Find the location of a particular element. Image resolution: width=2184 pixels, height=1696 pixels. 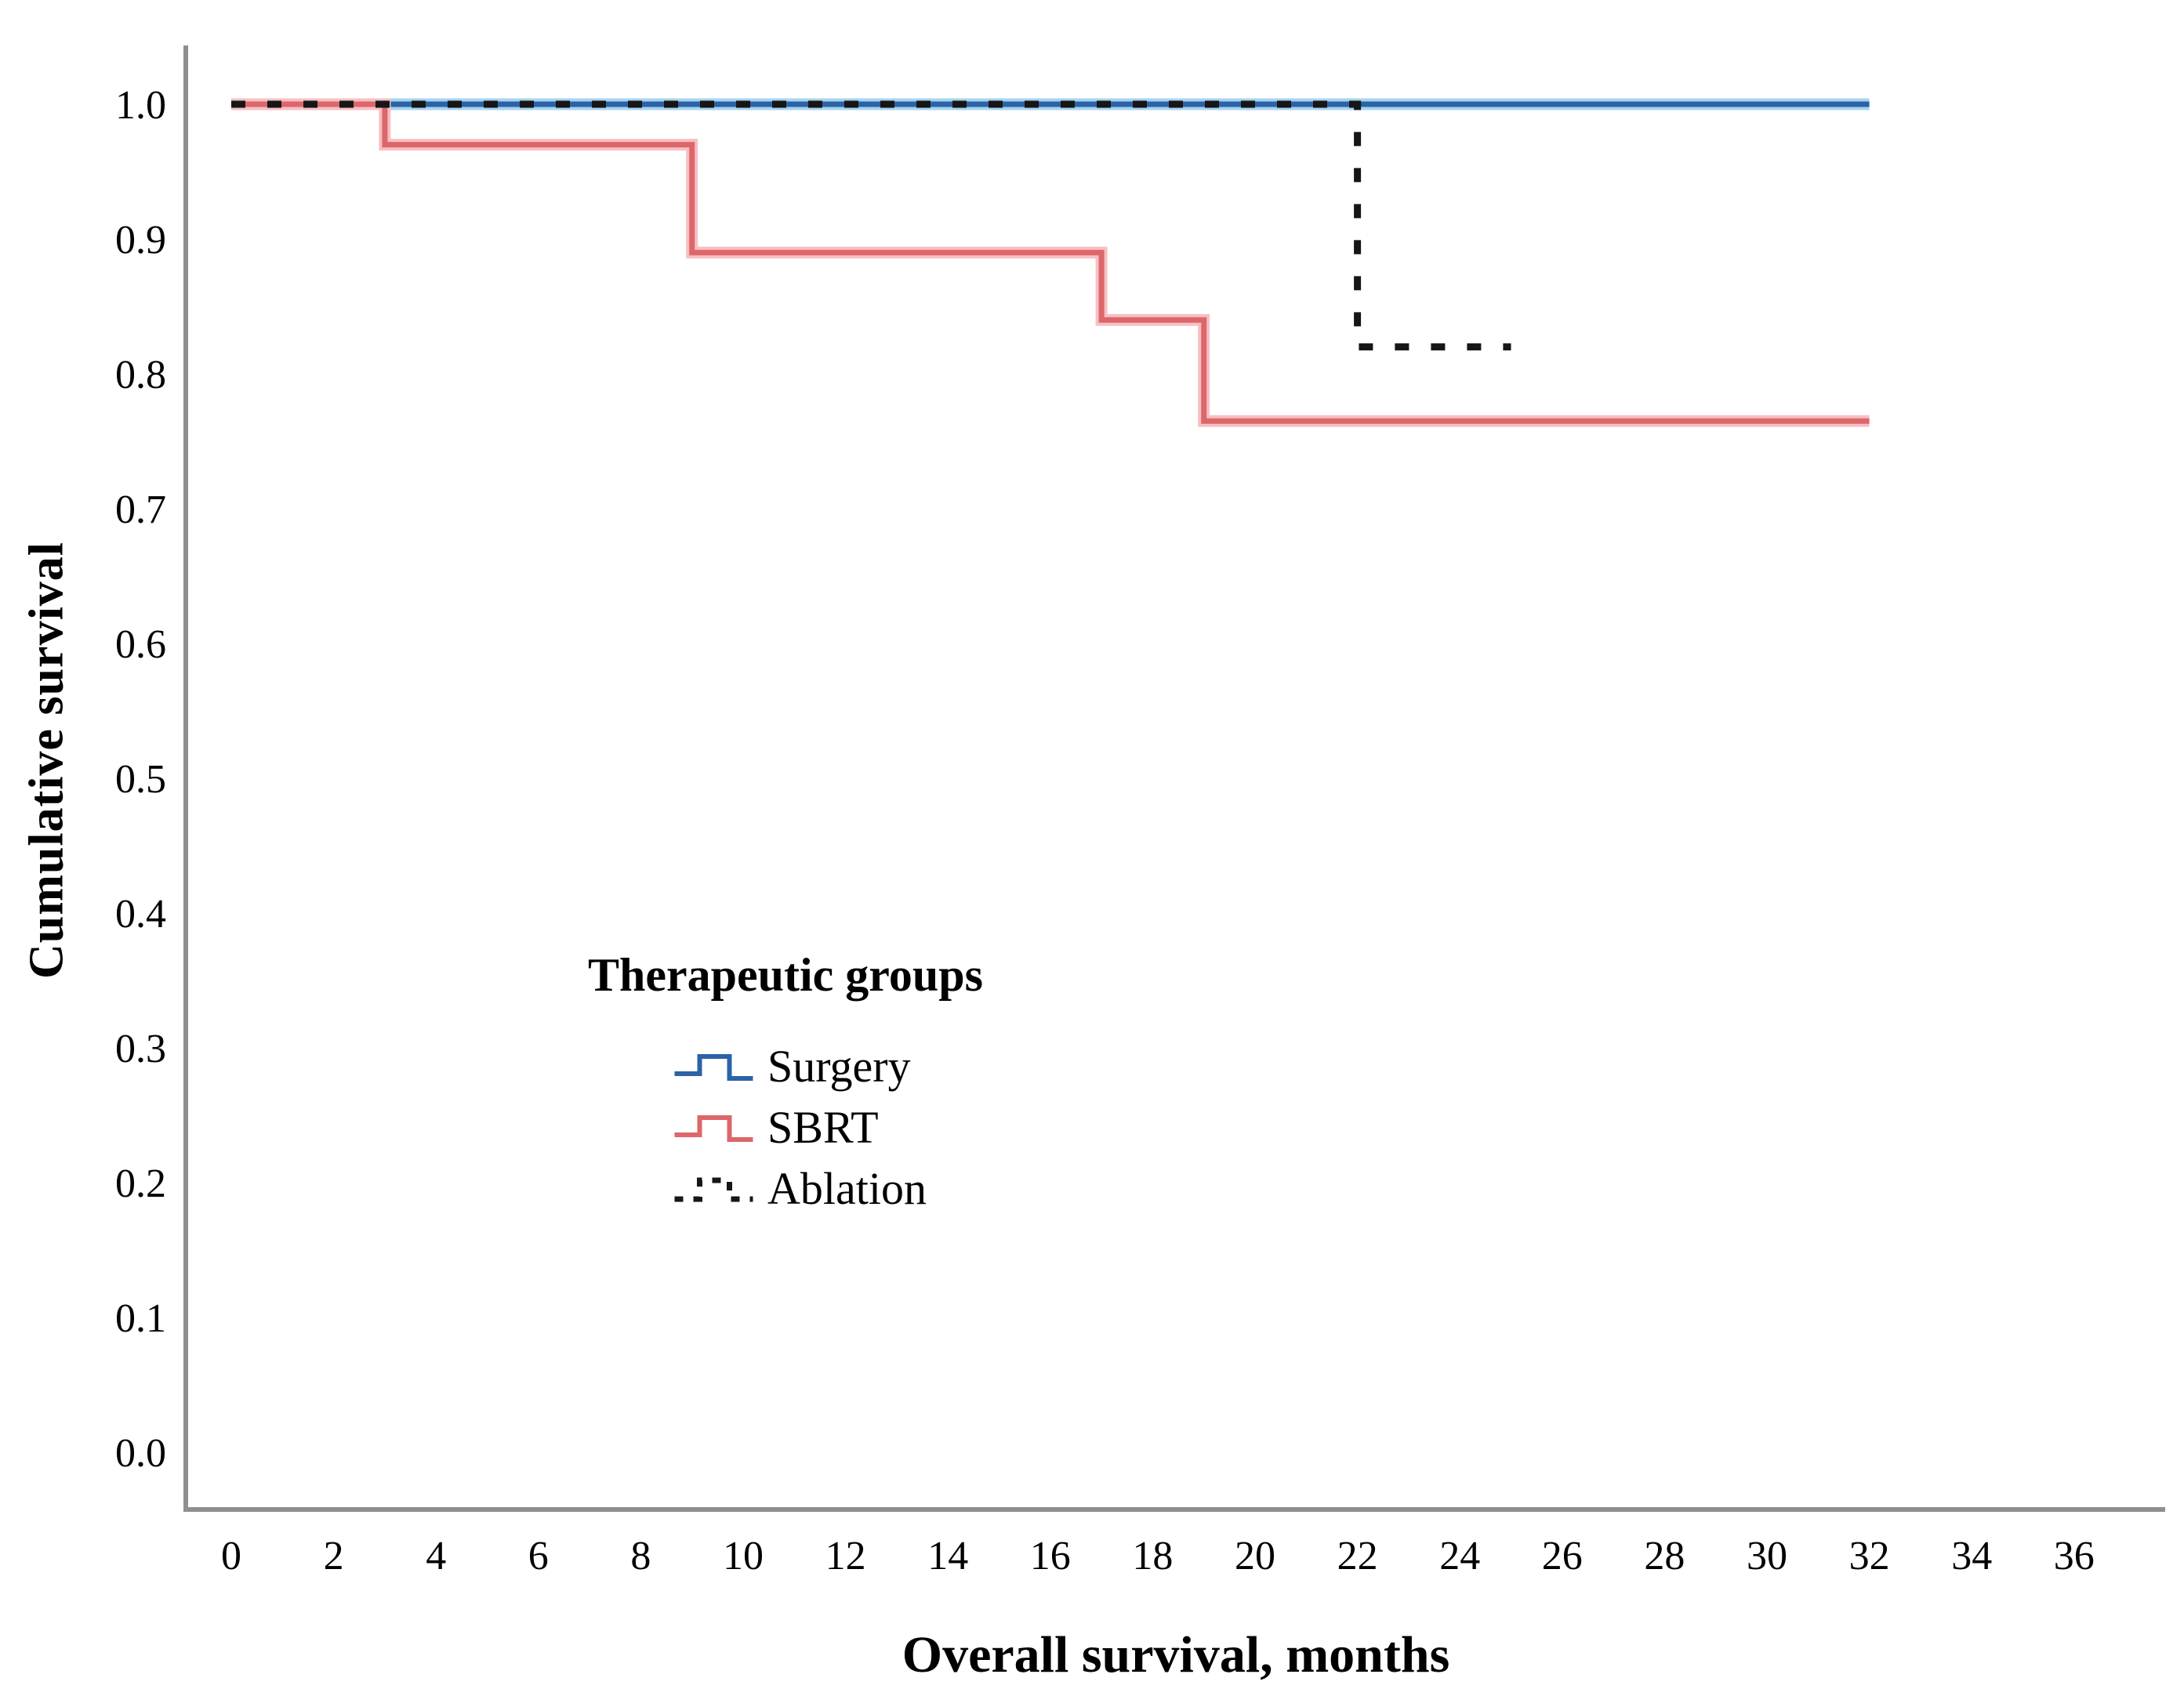

legend-label-surgery: Surgery is located at coordinates (839, 1066).